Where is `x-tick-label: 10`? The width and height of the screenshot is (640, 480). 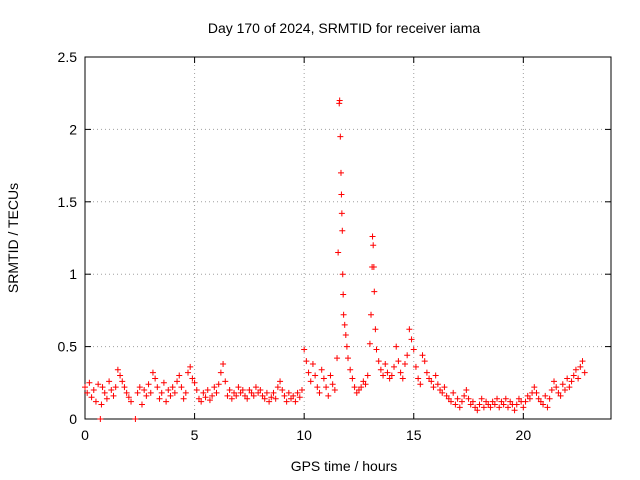
x-tick-label: 10 is located at coordinates (304, 435).